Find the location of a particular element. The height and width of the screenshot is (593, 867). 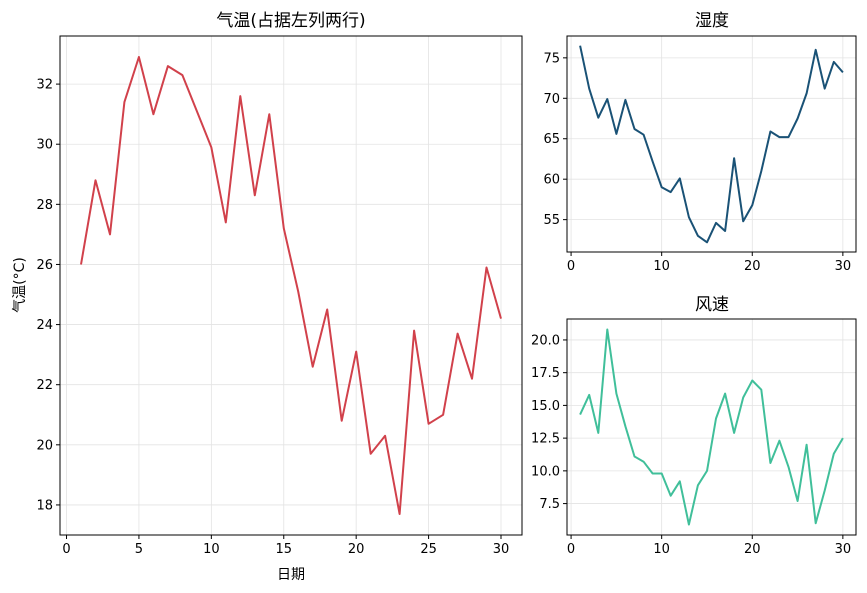

humidity-ytick-label-0: 55 is located at coordinates (551, 220).